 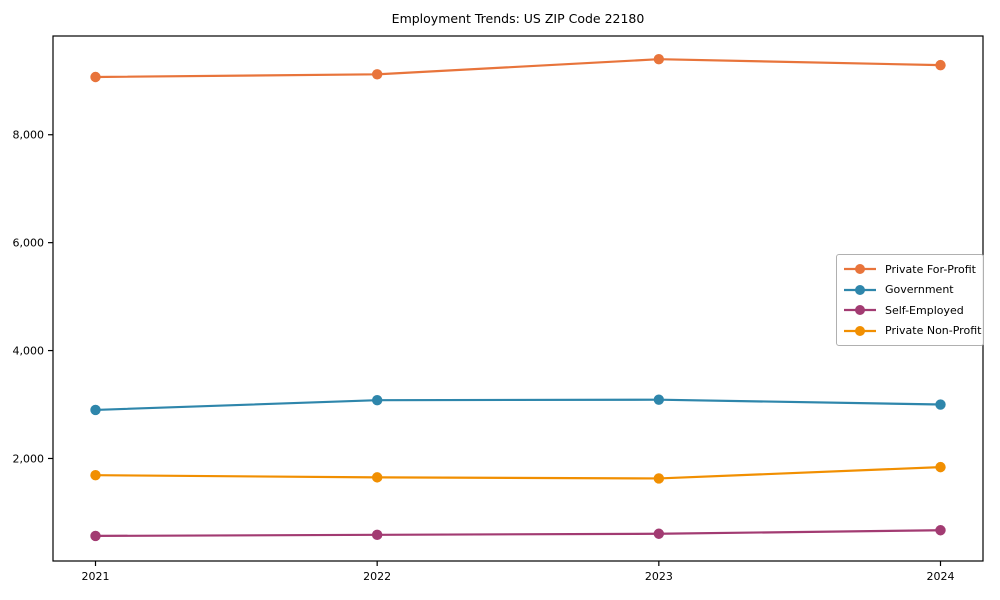 I want to click on series-line-private-non-profit, so click(x=518, y=473).